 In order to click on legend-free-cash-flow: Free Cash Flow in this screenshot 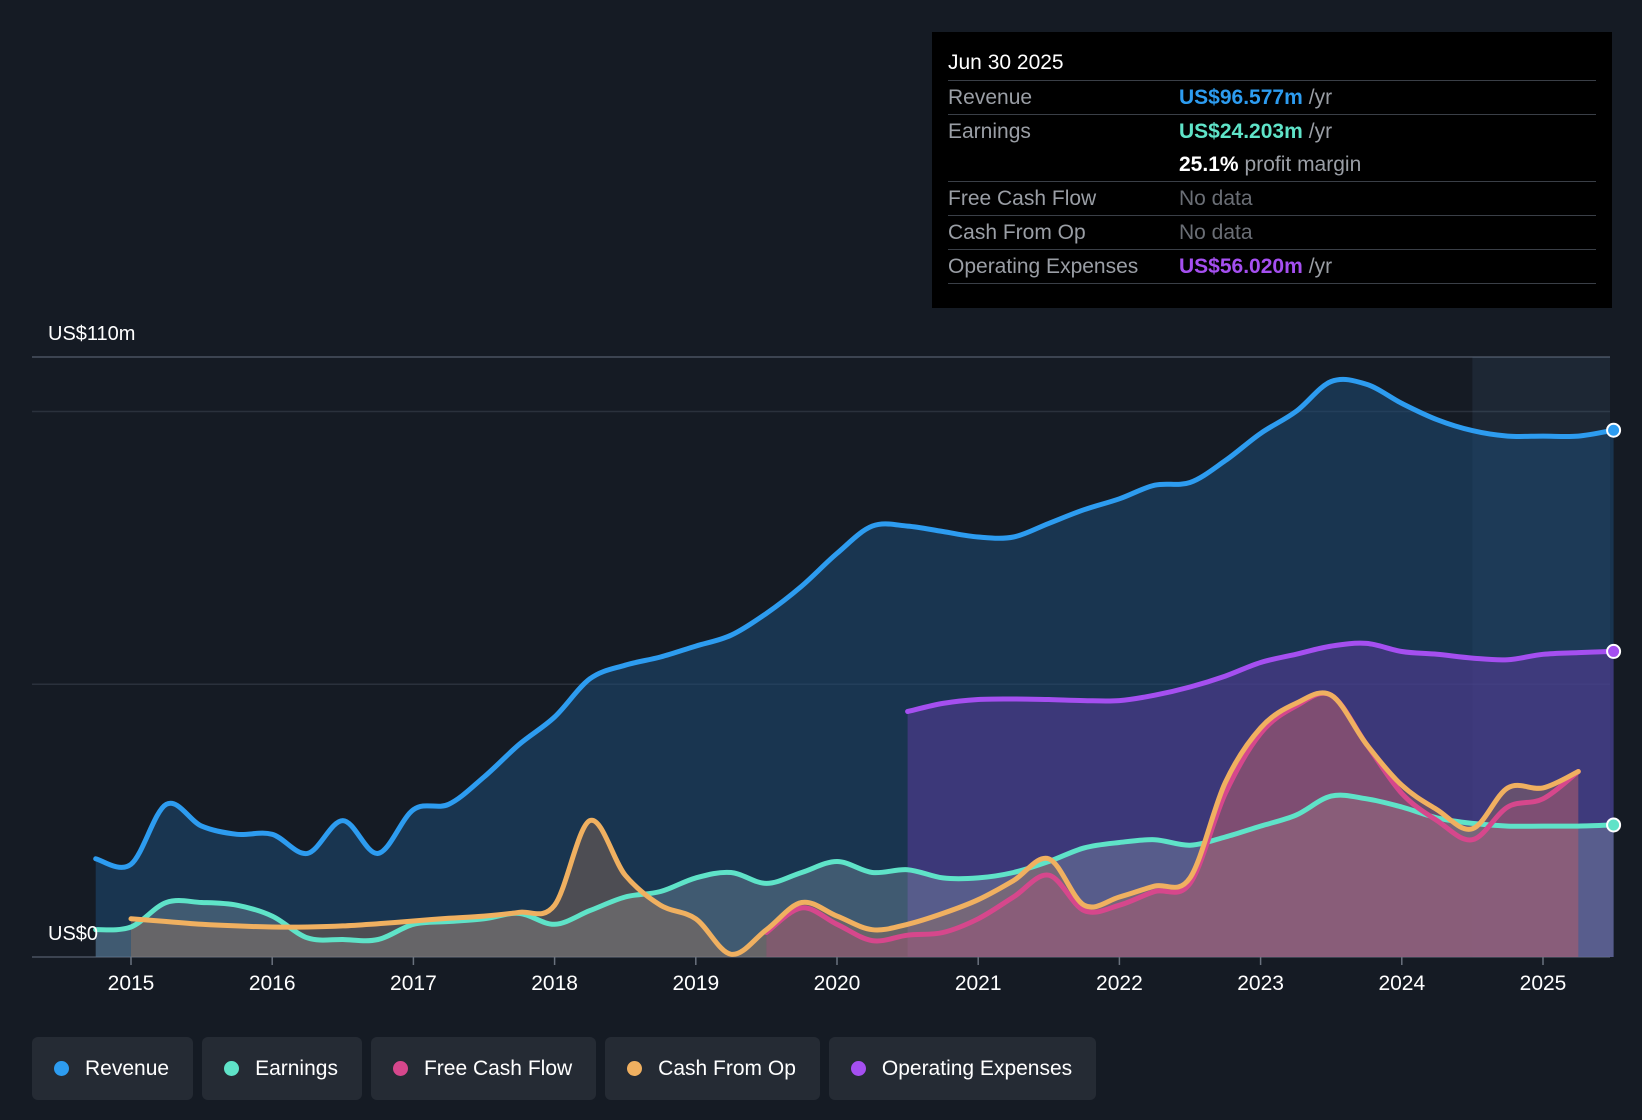, I will do `click(483, 1068)`.